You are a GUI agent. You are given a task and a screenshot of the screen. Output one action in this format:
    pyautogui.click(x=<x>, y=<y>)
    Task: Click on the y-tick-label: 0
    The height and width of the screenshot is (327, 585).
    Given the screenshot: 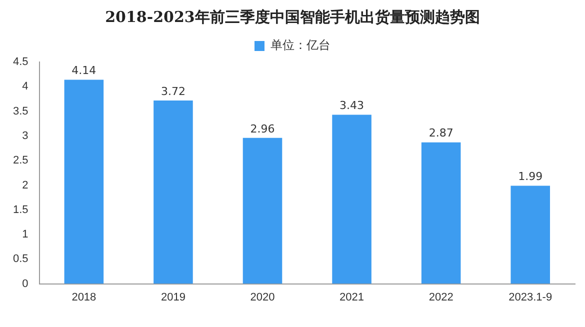 What is the action you would take?
    pyautogui.click(x=25, y=284)
    